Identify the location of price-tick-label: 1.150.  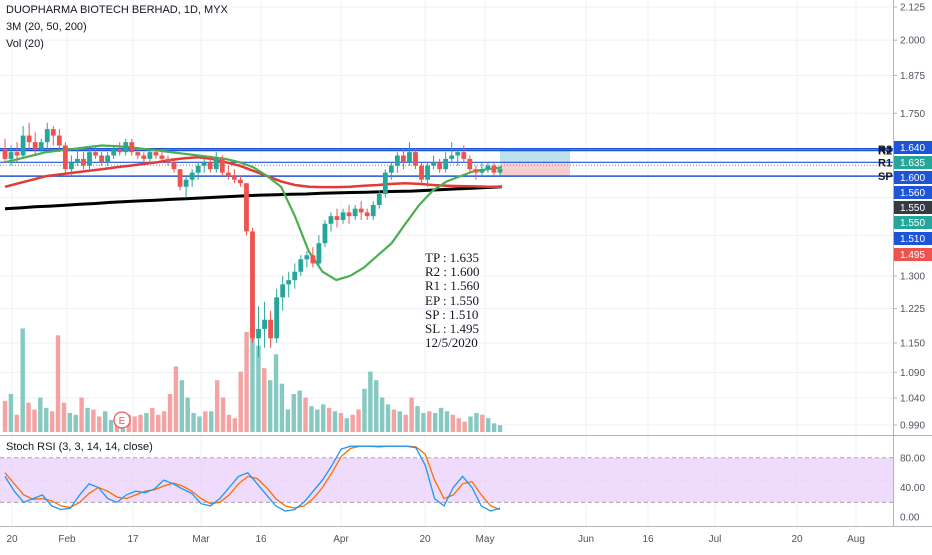
(912, 344).